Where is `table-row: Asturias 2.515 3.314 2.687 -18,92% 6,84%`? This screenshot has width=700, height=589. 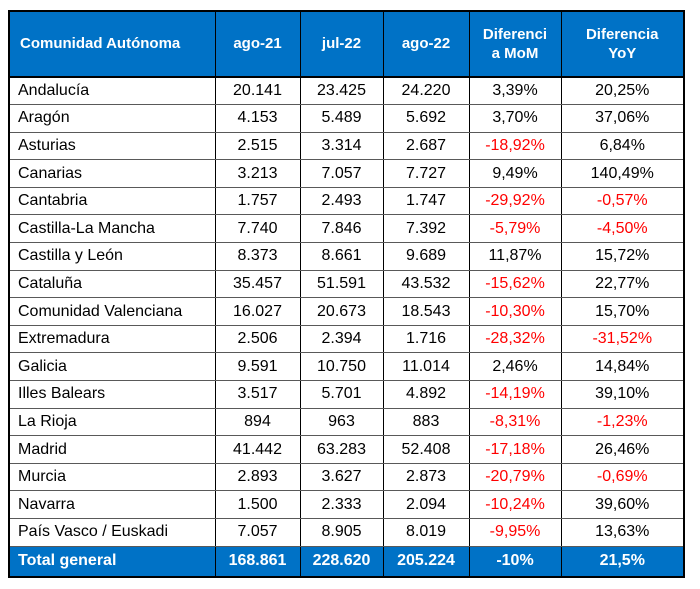 table-row: Asturias 2.515 3.314 2.687 -18,92% 6,84% is located at coordinates (346, 146).